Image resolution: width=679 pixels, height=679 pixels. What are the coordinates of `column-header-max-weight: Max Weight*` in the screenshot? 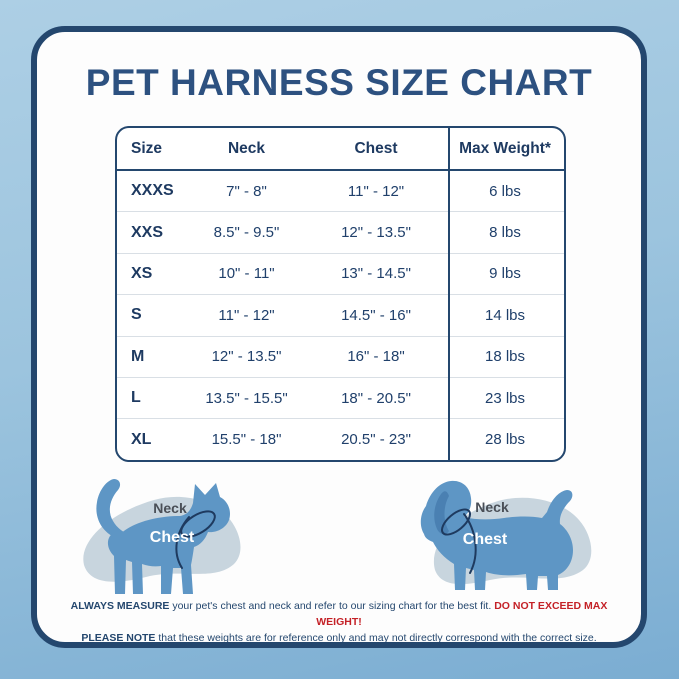 It's located at (505, 148).